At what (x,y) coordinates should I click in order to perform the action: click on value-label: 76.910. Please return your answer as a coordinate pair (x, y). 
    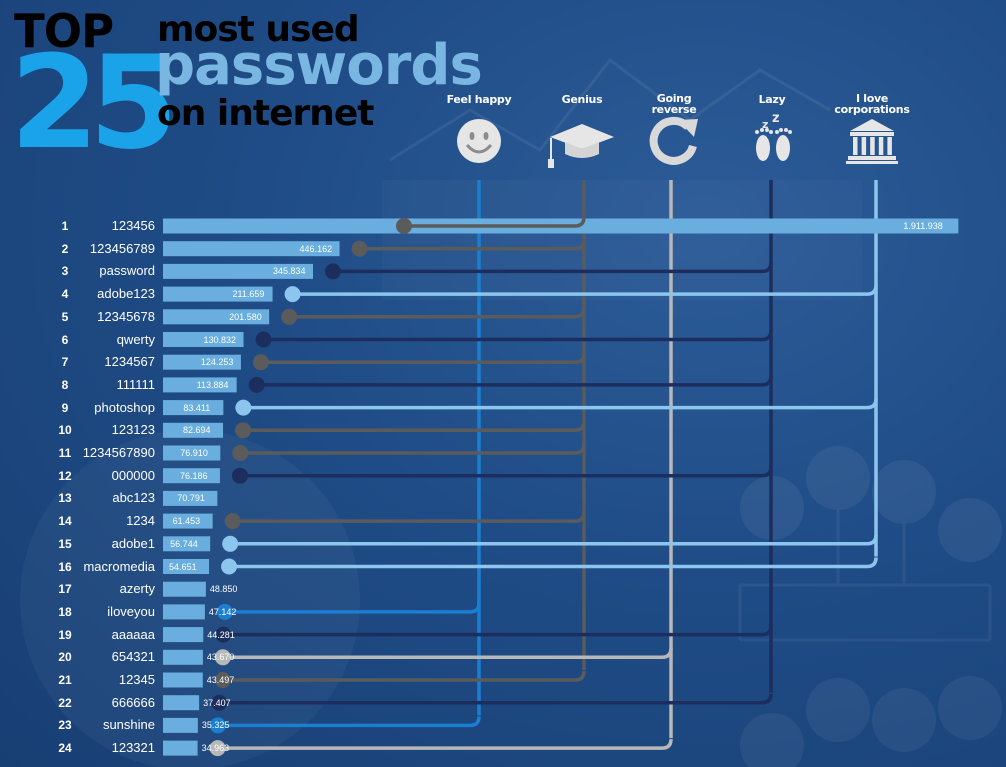
    Looking at the image, I should click on (194, 453).